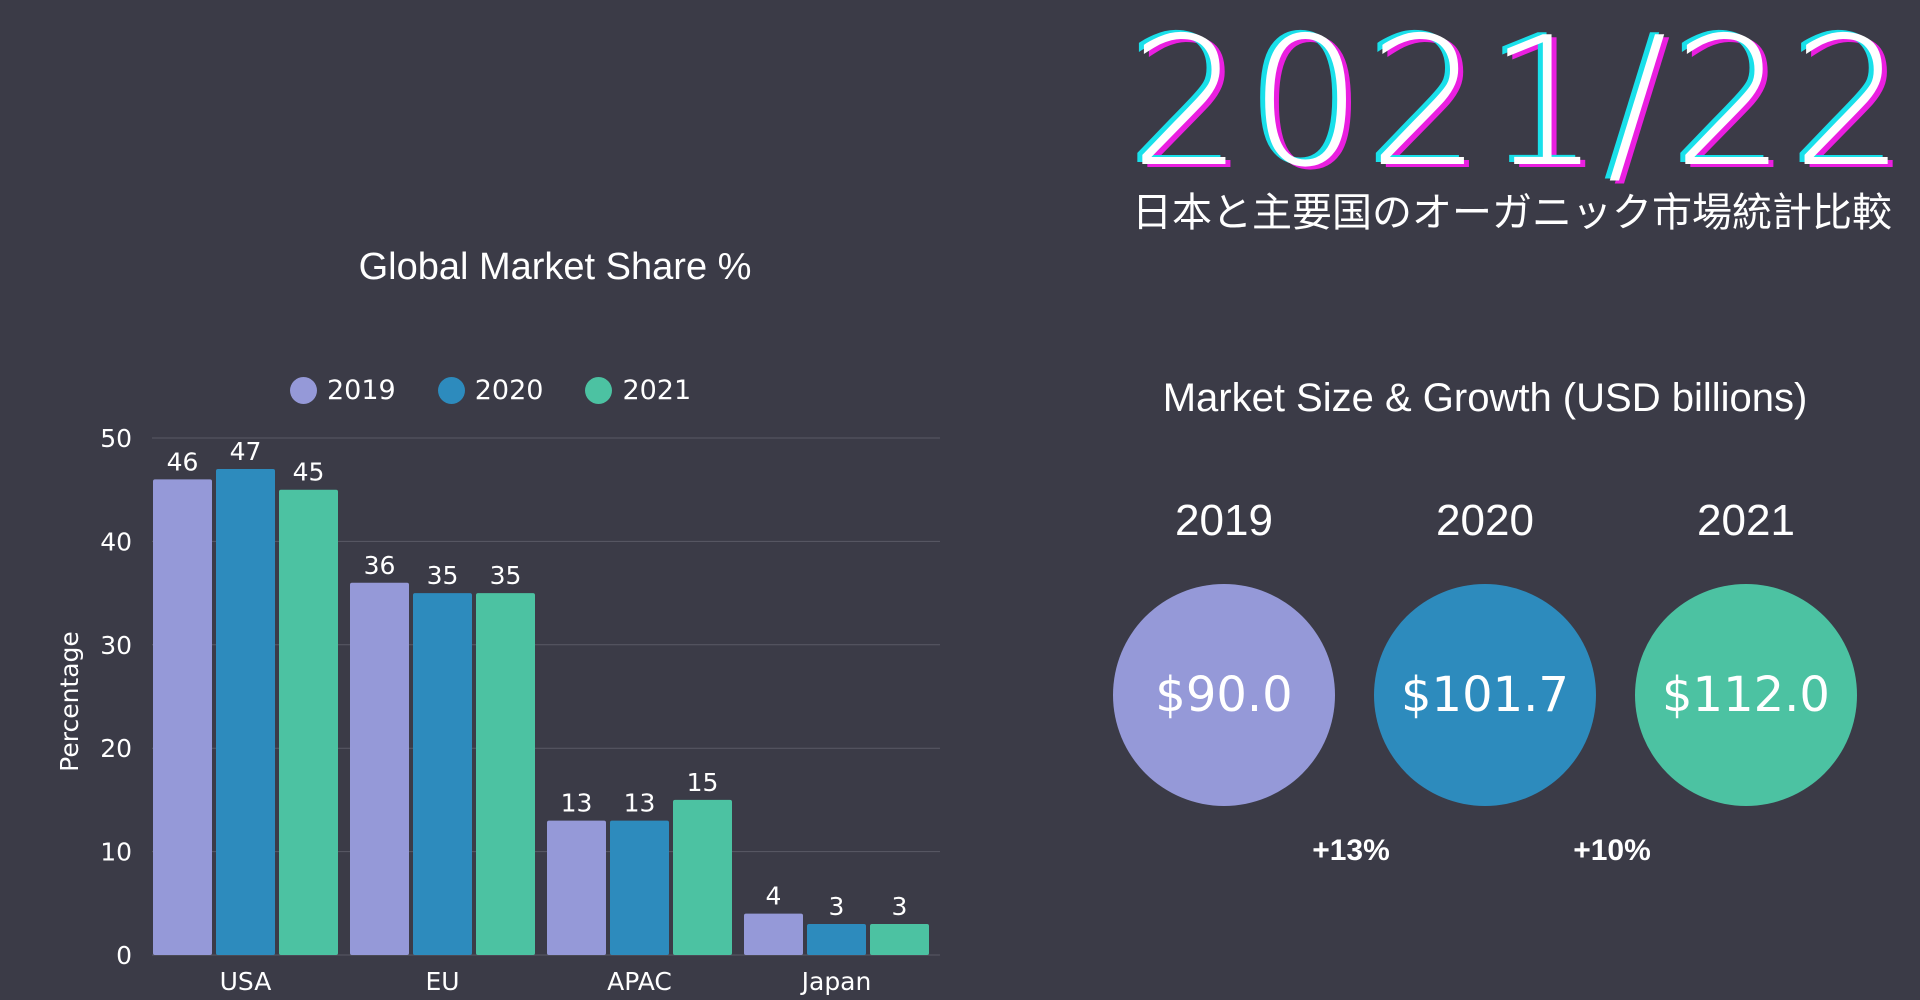 The image size is (1920, 1000). Describe the element at coordinates (443, 575) in the screenshot. I see `data-label-eu-2020: 35` at that location.